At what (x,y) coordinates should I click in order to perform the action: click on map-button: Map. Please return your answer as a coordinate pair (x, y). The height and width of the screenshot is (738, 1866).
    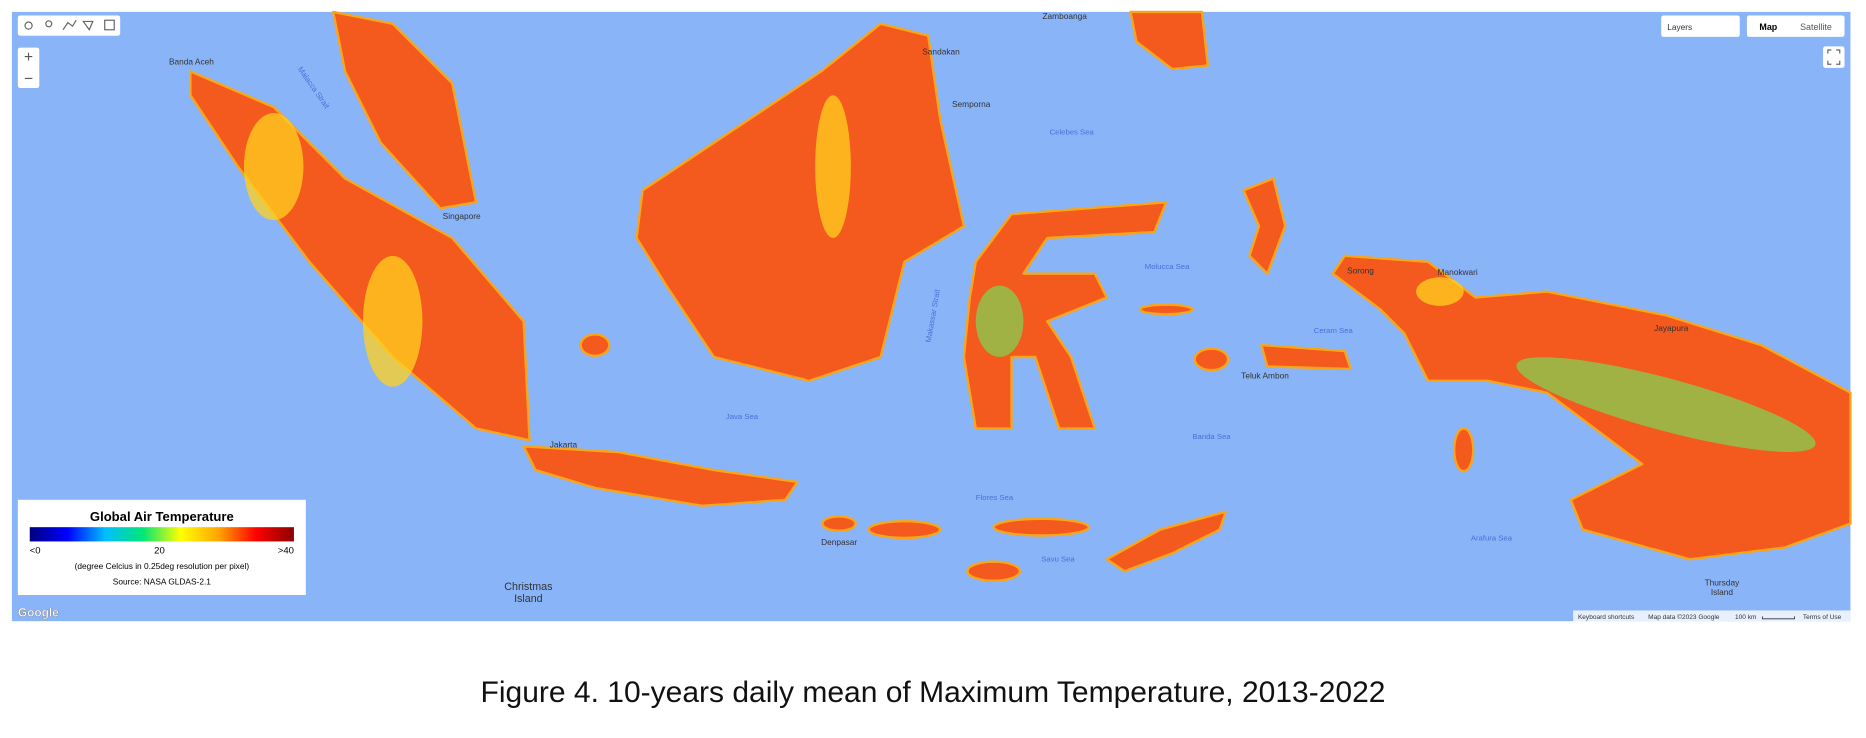
    Looking at the image, I should click on (1768, 27).